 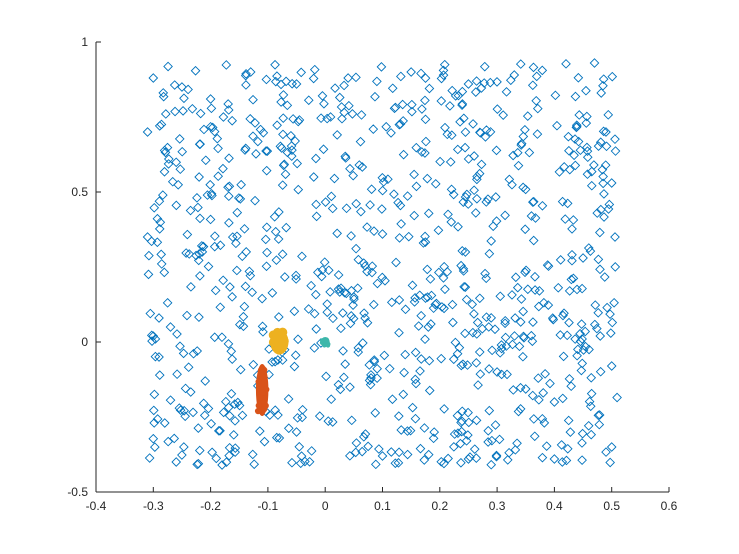 I want to click on x-tick-label: 0.3, so click(x=497, y=506).